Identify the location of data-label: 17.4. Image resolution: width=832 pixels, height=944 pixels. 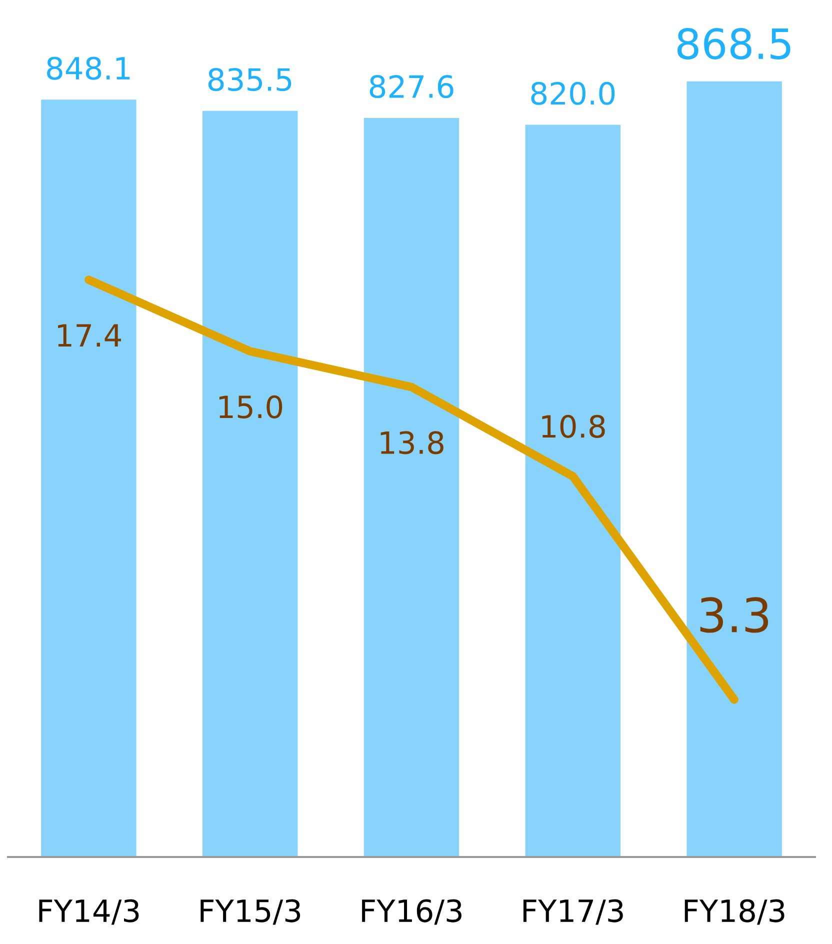
(90, 335).